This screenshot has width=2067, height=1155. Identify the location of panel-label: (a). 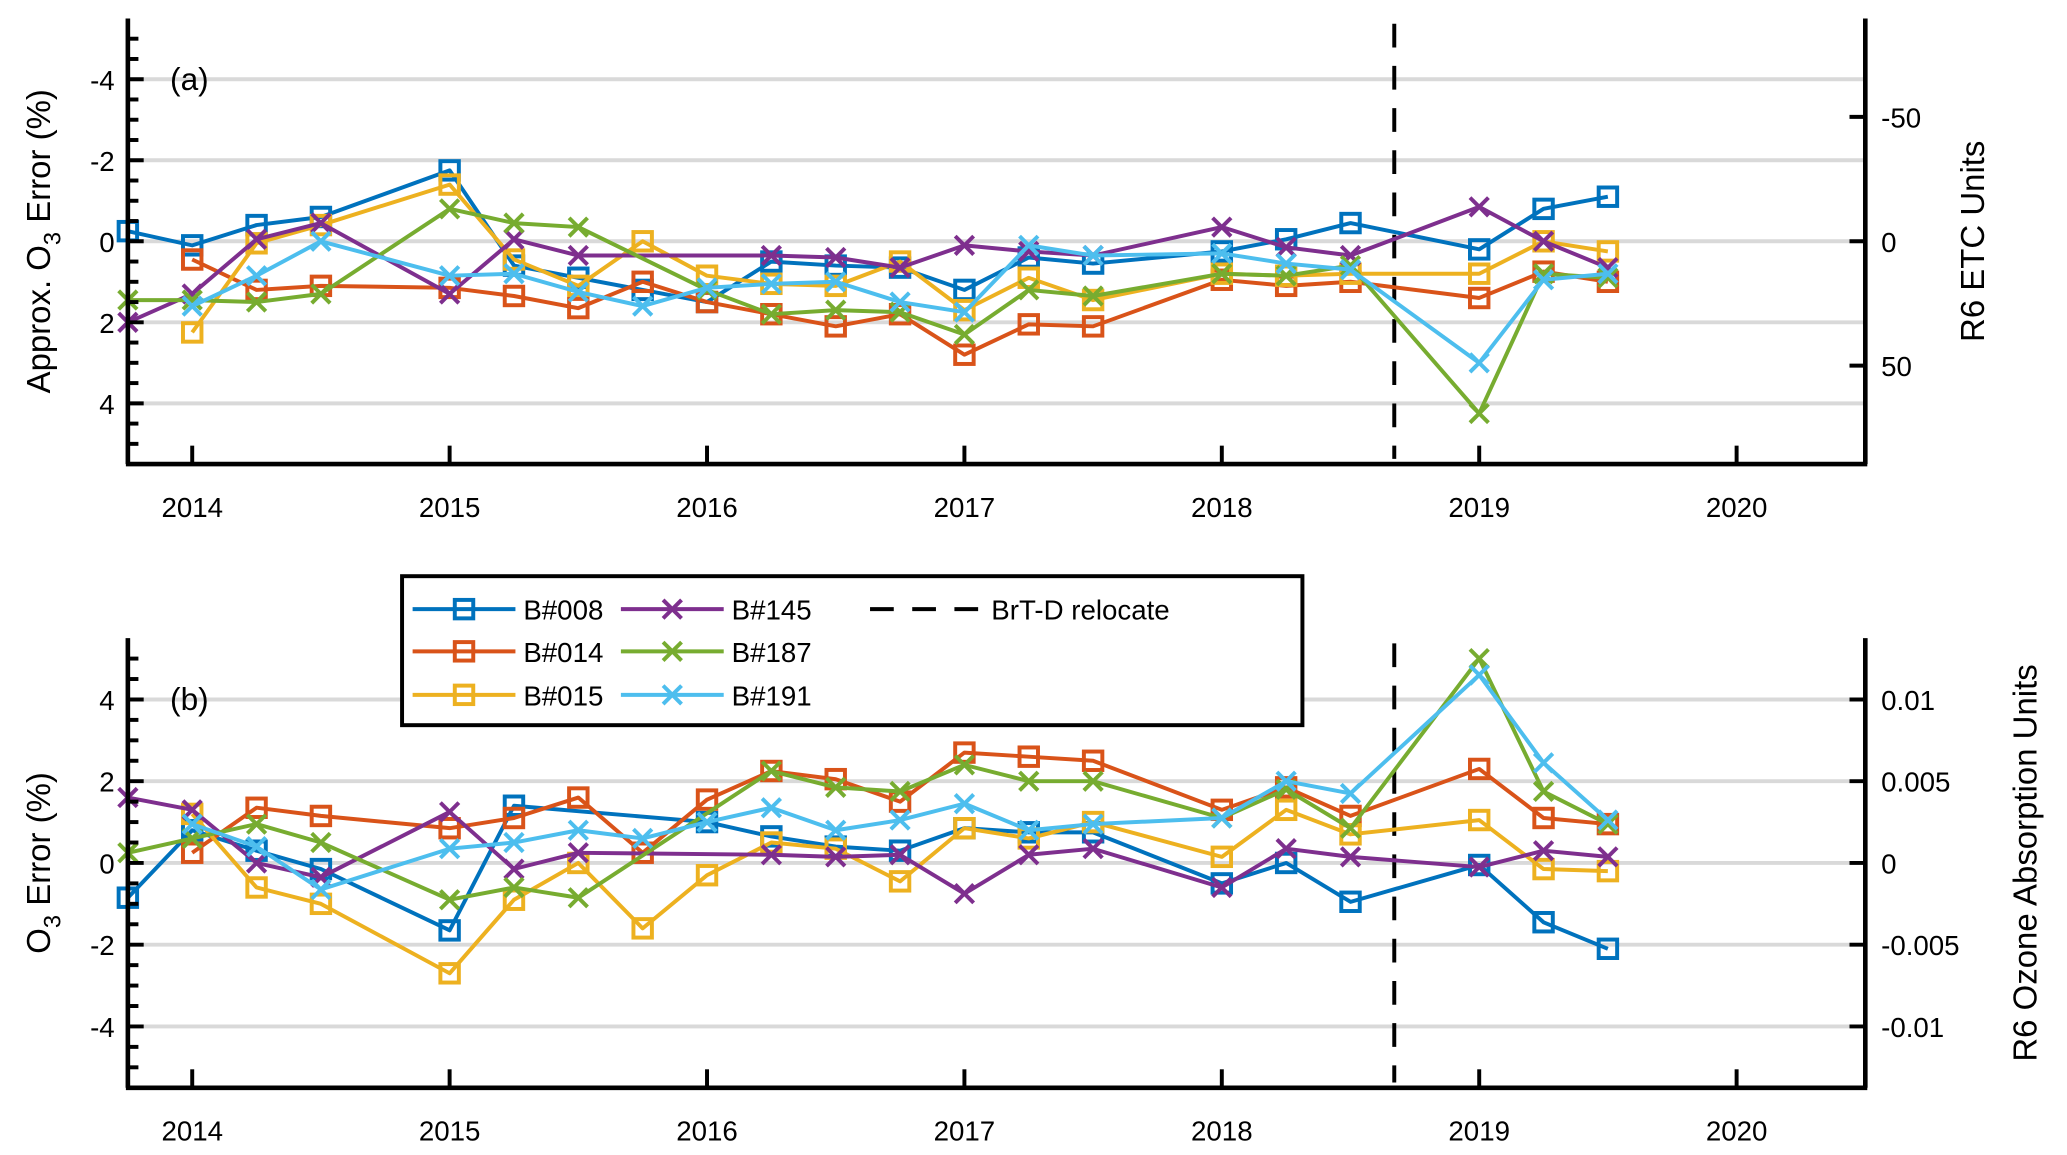
(189, 79).